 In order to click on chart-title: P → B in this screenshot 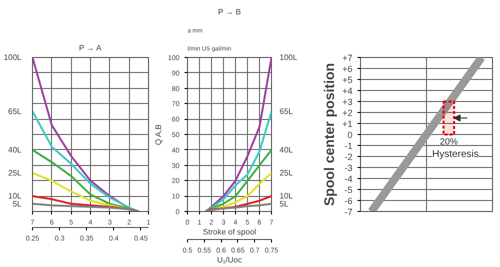, I will do `click(229, 12)`.